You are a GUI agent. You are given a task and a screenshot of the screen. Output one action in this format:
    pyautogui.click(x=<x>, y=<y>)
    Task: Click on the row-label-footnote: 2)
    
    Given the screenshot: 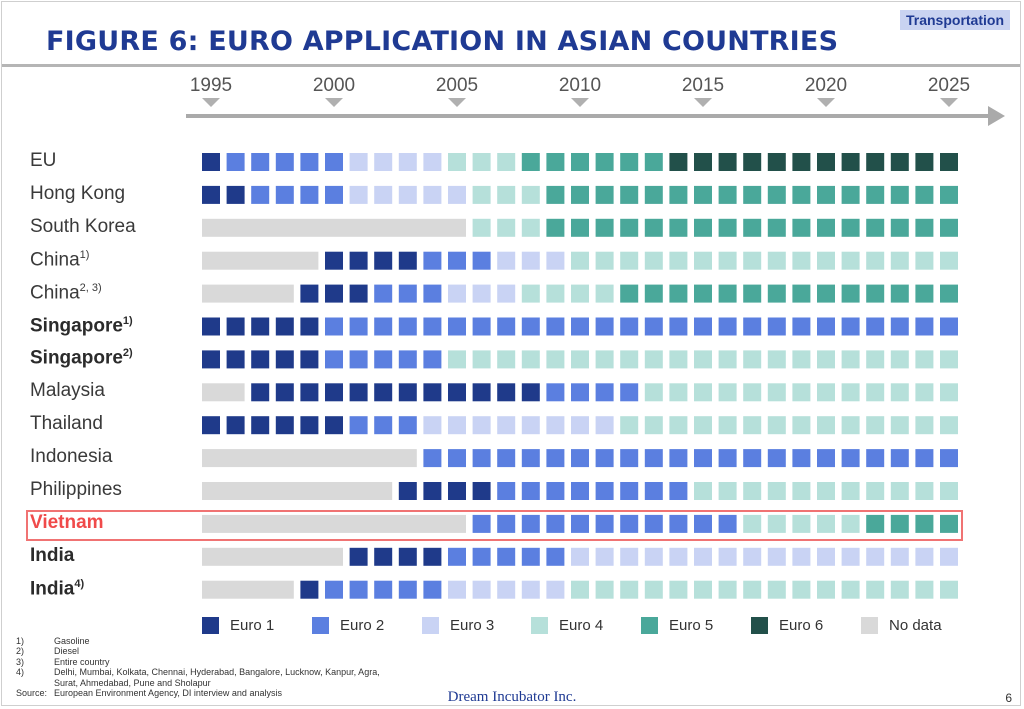 What is the action you would take?
    pyautogui.click(x=127, y=353)
    